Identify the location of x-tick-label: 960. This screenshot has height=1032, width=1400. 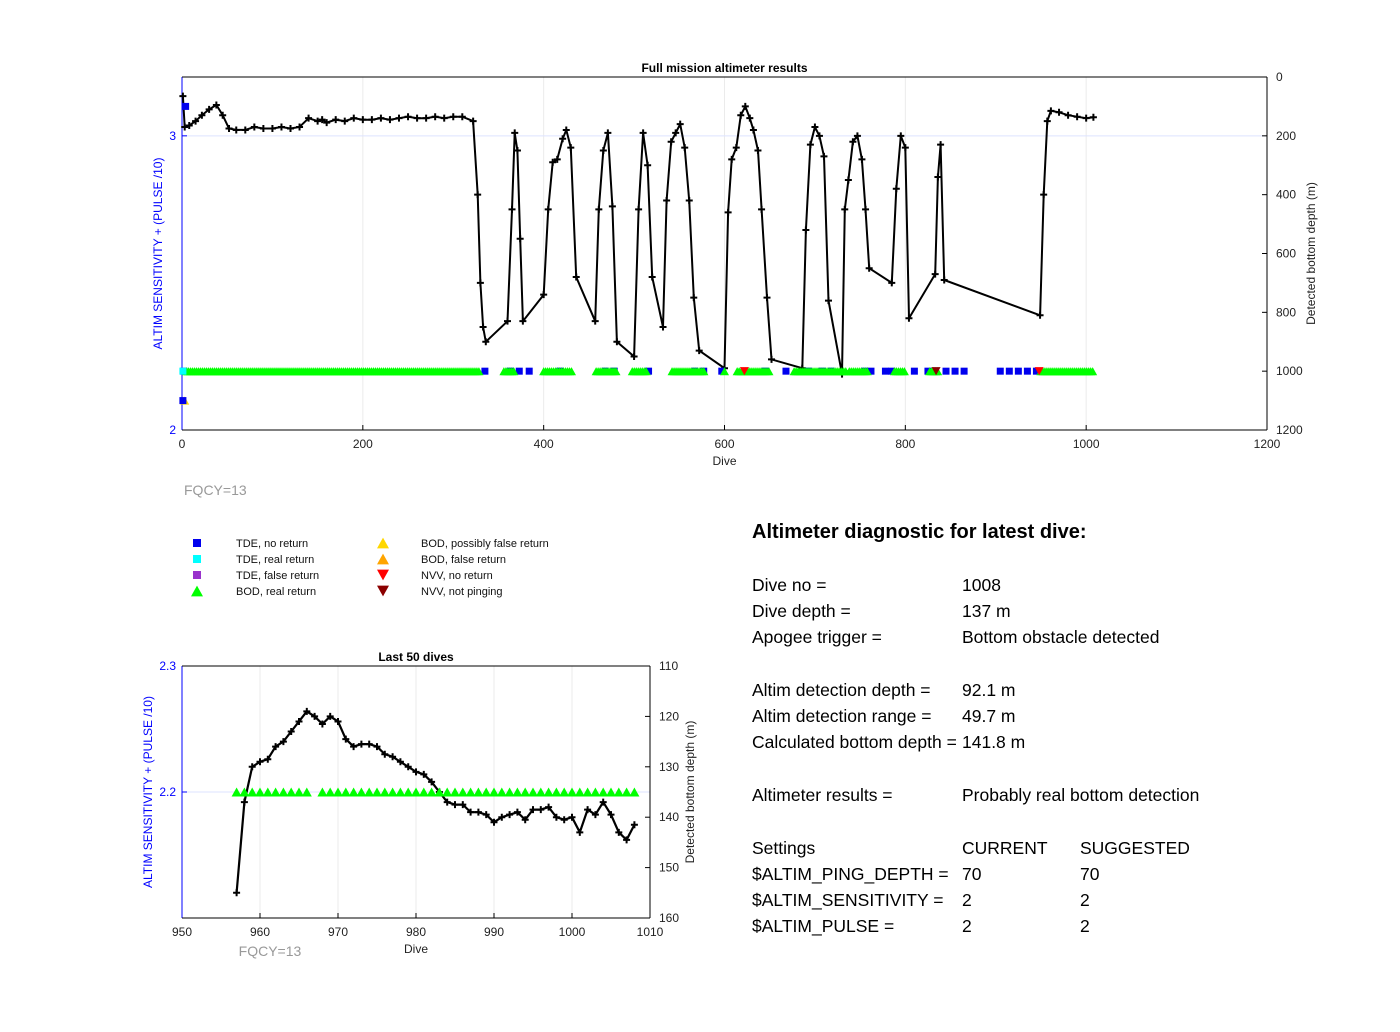
(260, 932).